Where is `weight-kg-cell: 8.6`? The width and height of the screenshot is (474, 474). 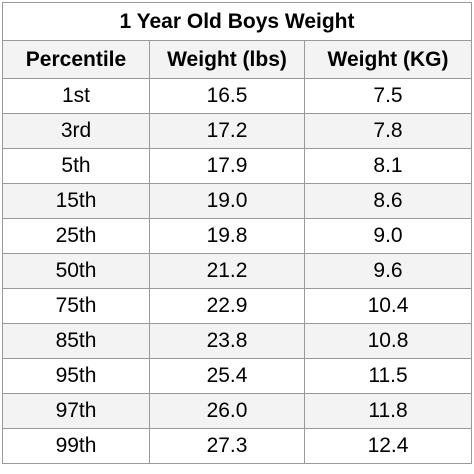 weight-kg-cell: 8.6 is located at coordinates (388, 201).